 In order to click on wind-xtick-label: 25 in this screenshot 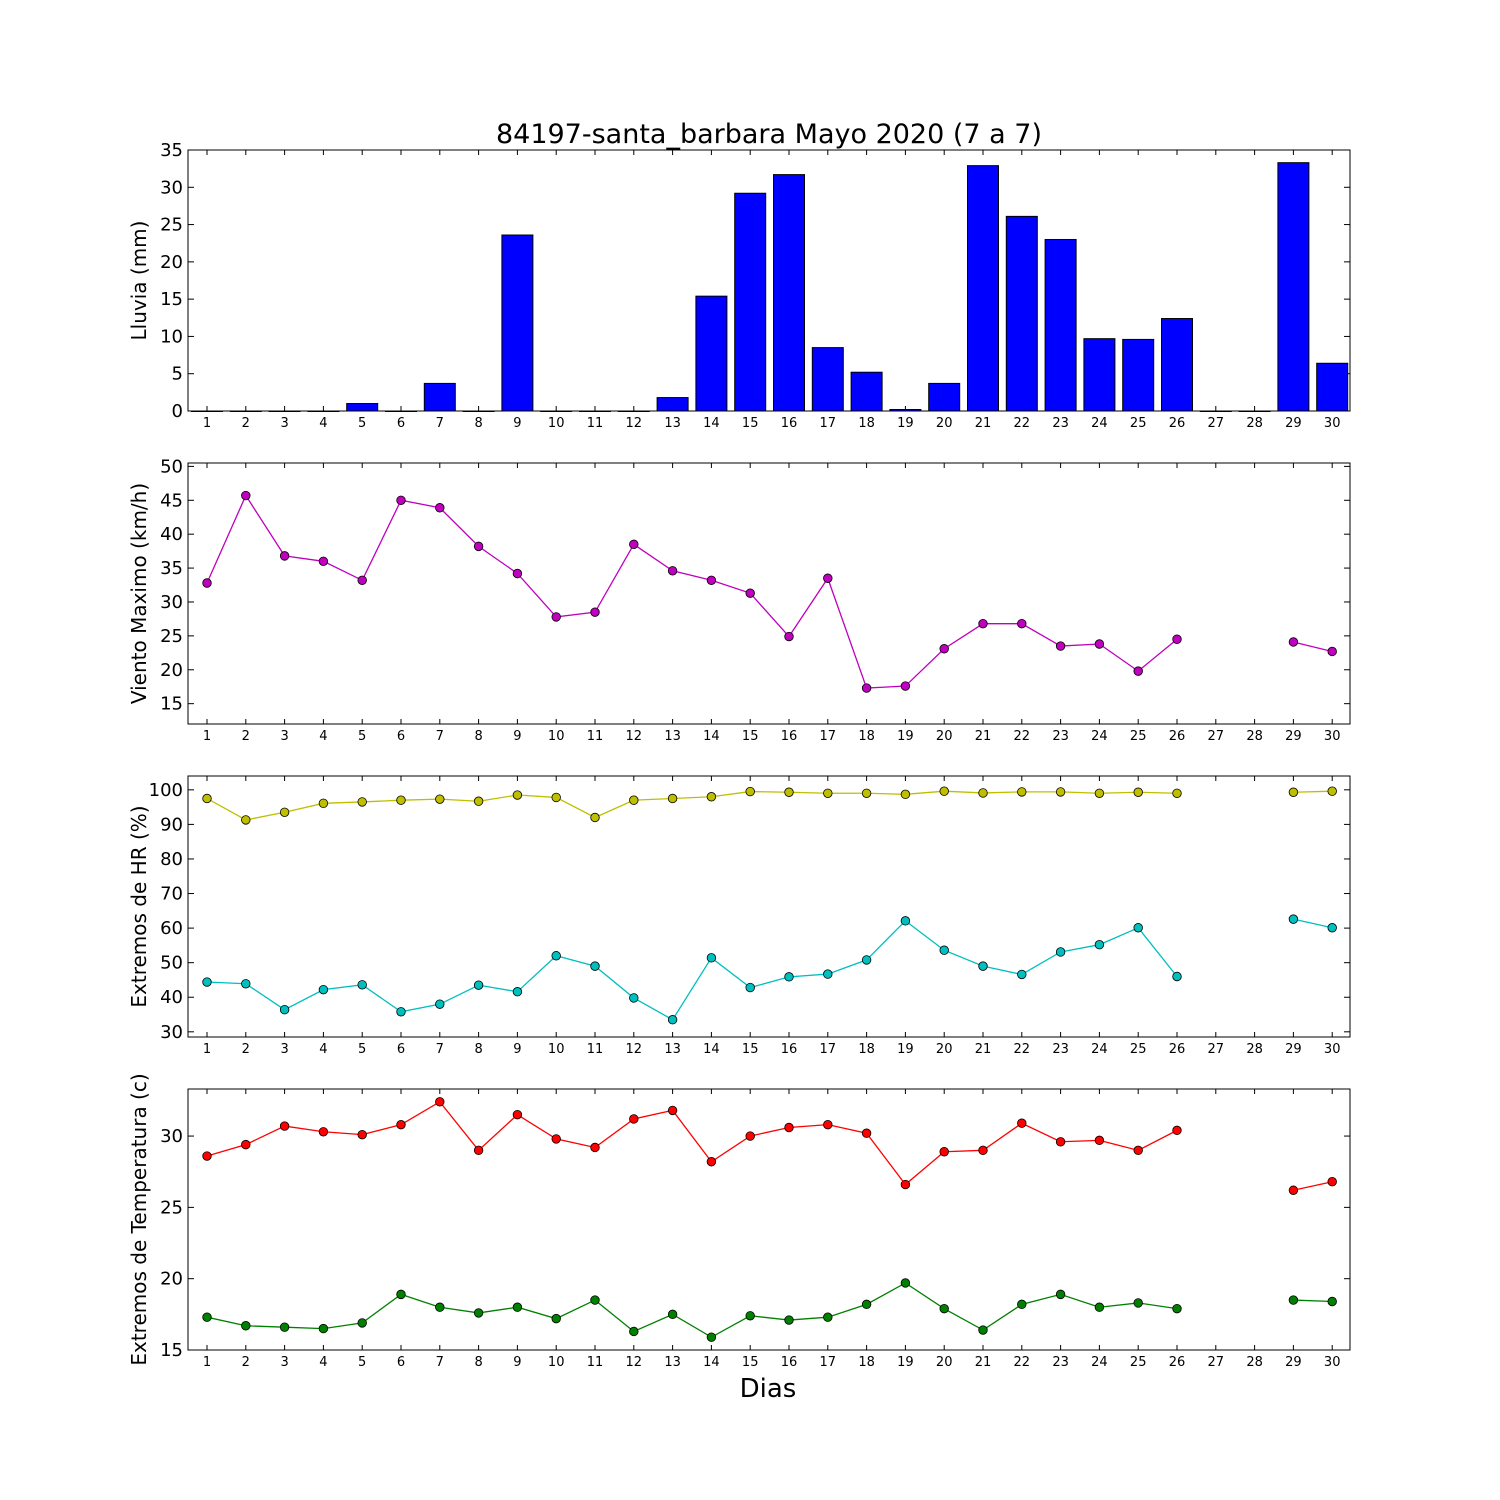, I will do `click(1138, 736)`.